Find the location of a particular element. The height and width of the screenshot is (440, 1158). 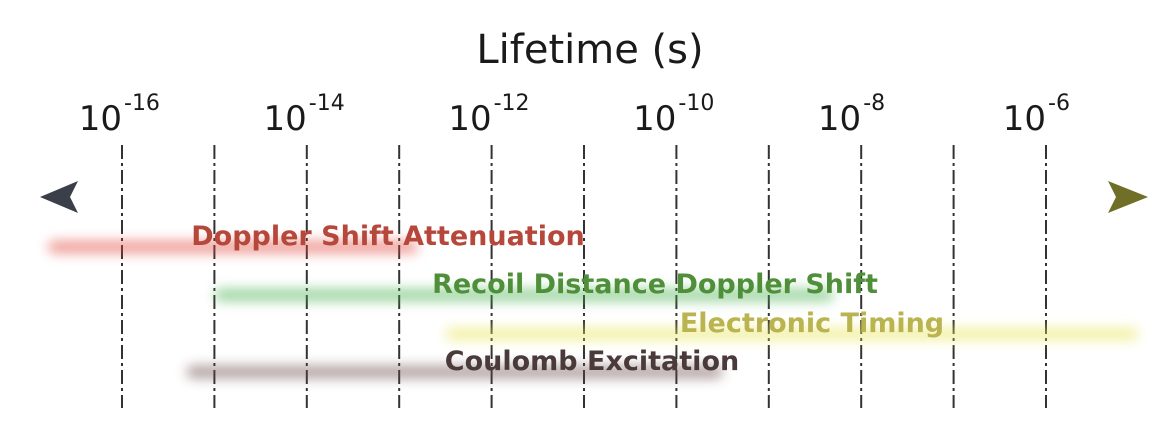

lifetime-axis is located at coordinates (594, 197).